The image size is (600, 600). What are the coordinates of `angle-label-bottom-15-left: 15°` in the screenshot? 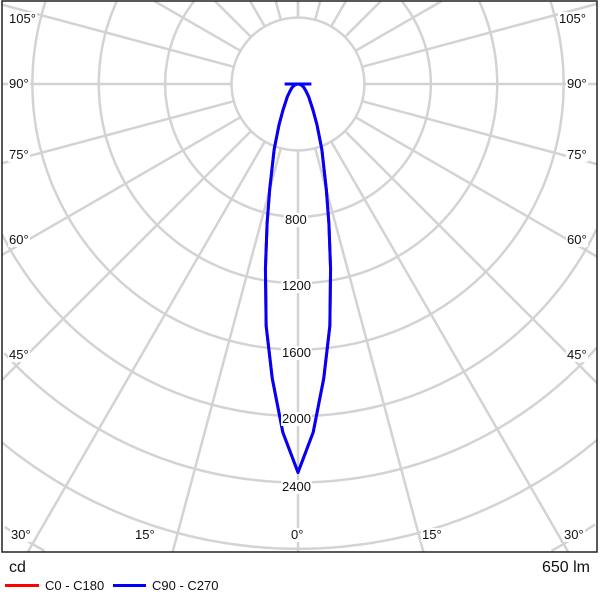 It's located at (145, 534).